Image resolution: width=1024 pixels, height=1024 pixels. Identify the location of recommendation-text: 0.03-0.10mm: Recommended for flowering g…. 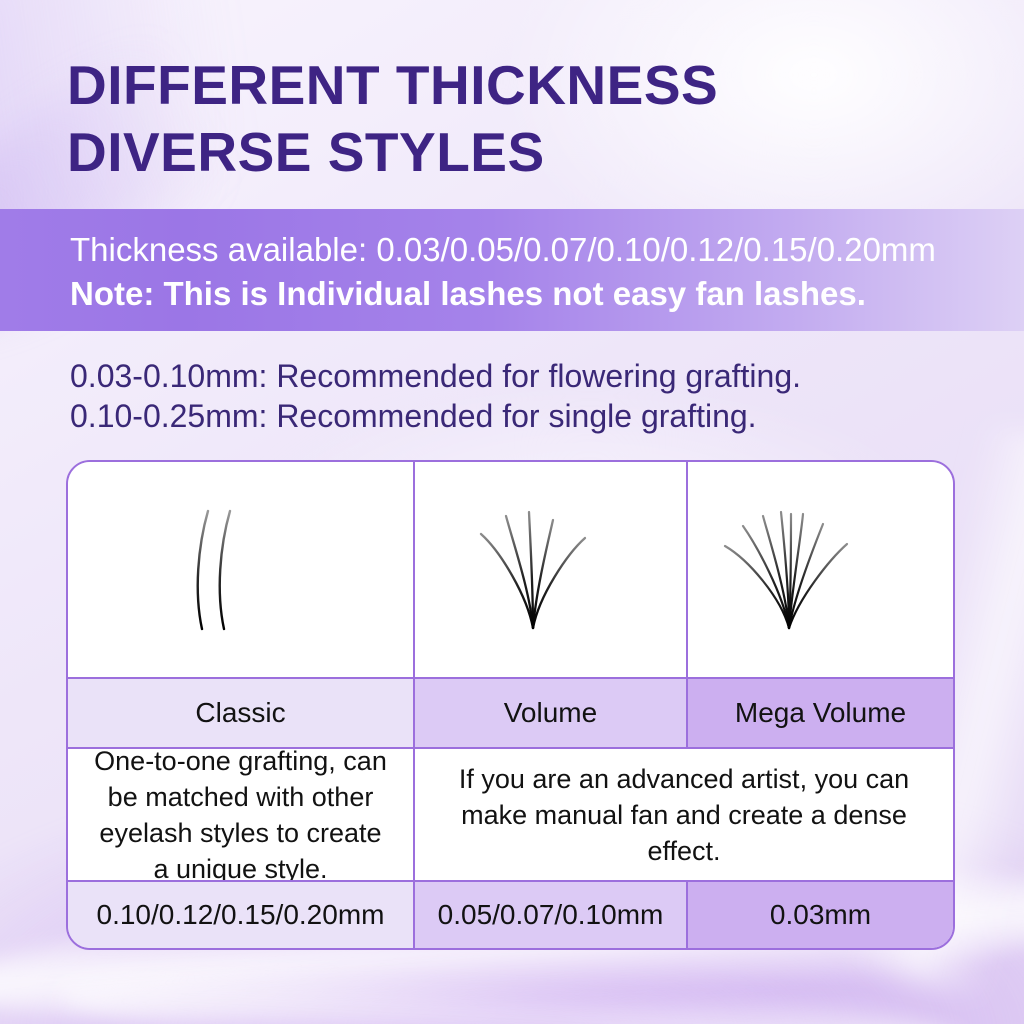
(435, 396).